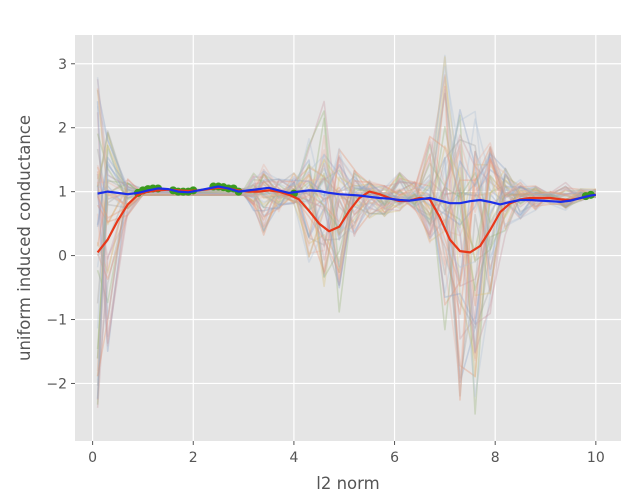 The width and height of the screenshot is (640, 497). Describe the element at coordinates (346, 453) in the screenshot. I see `x-axis-ticks: 0 2 4 6 8 10` at that location.